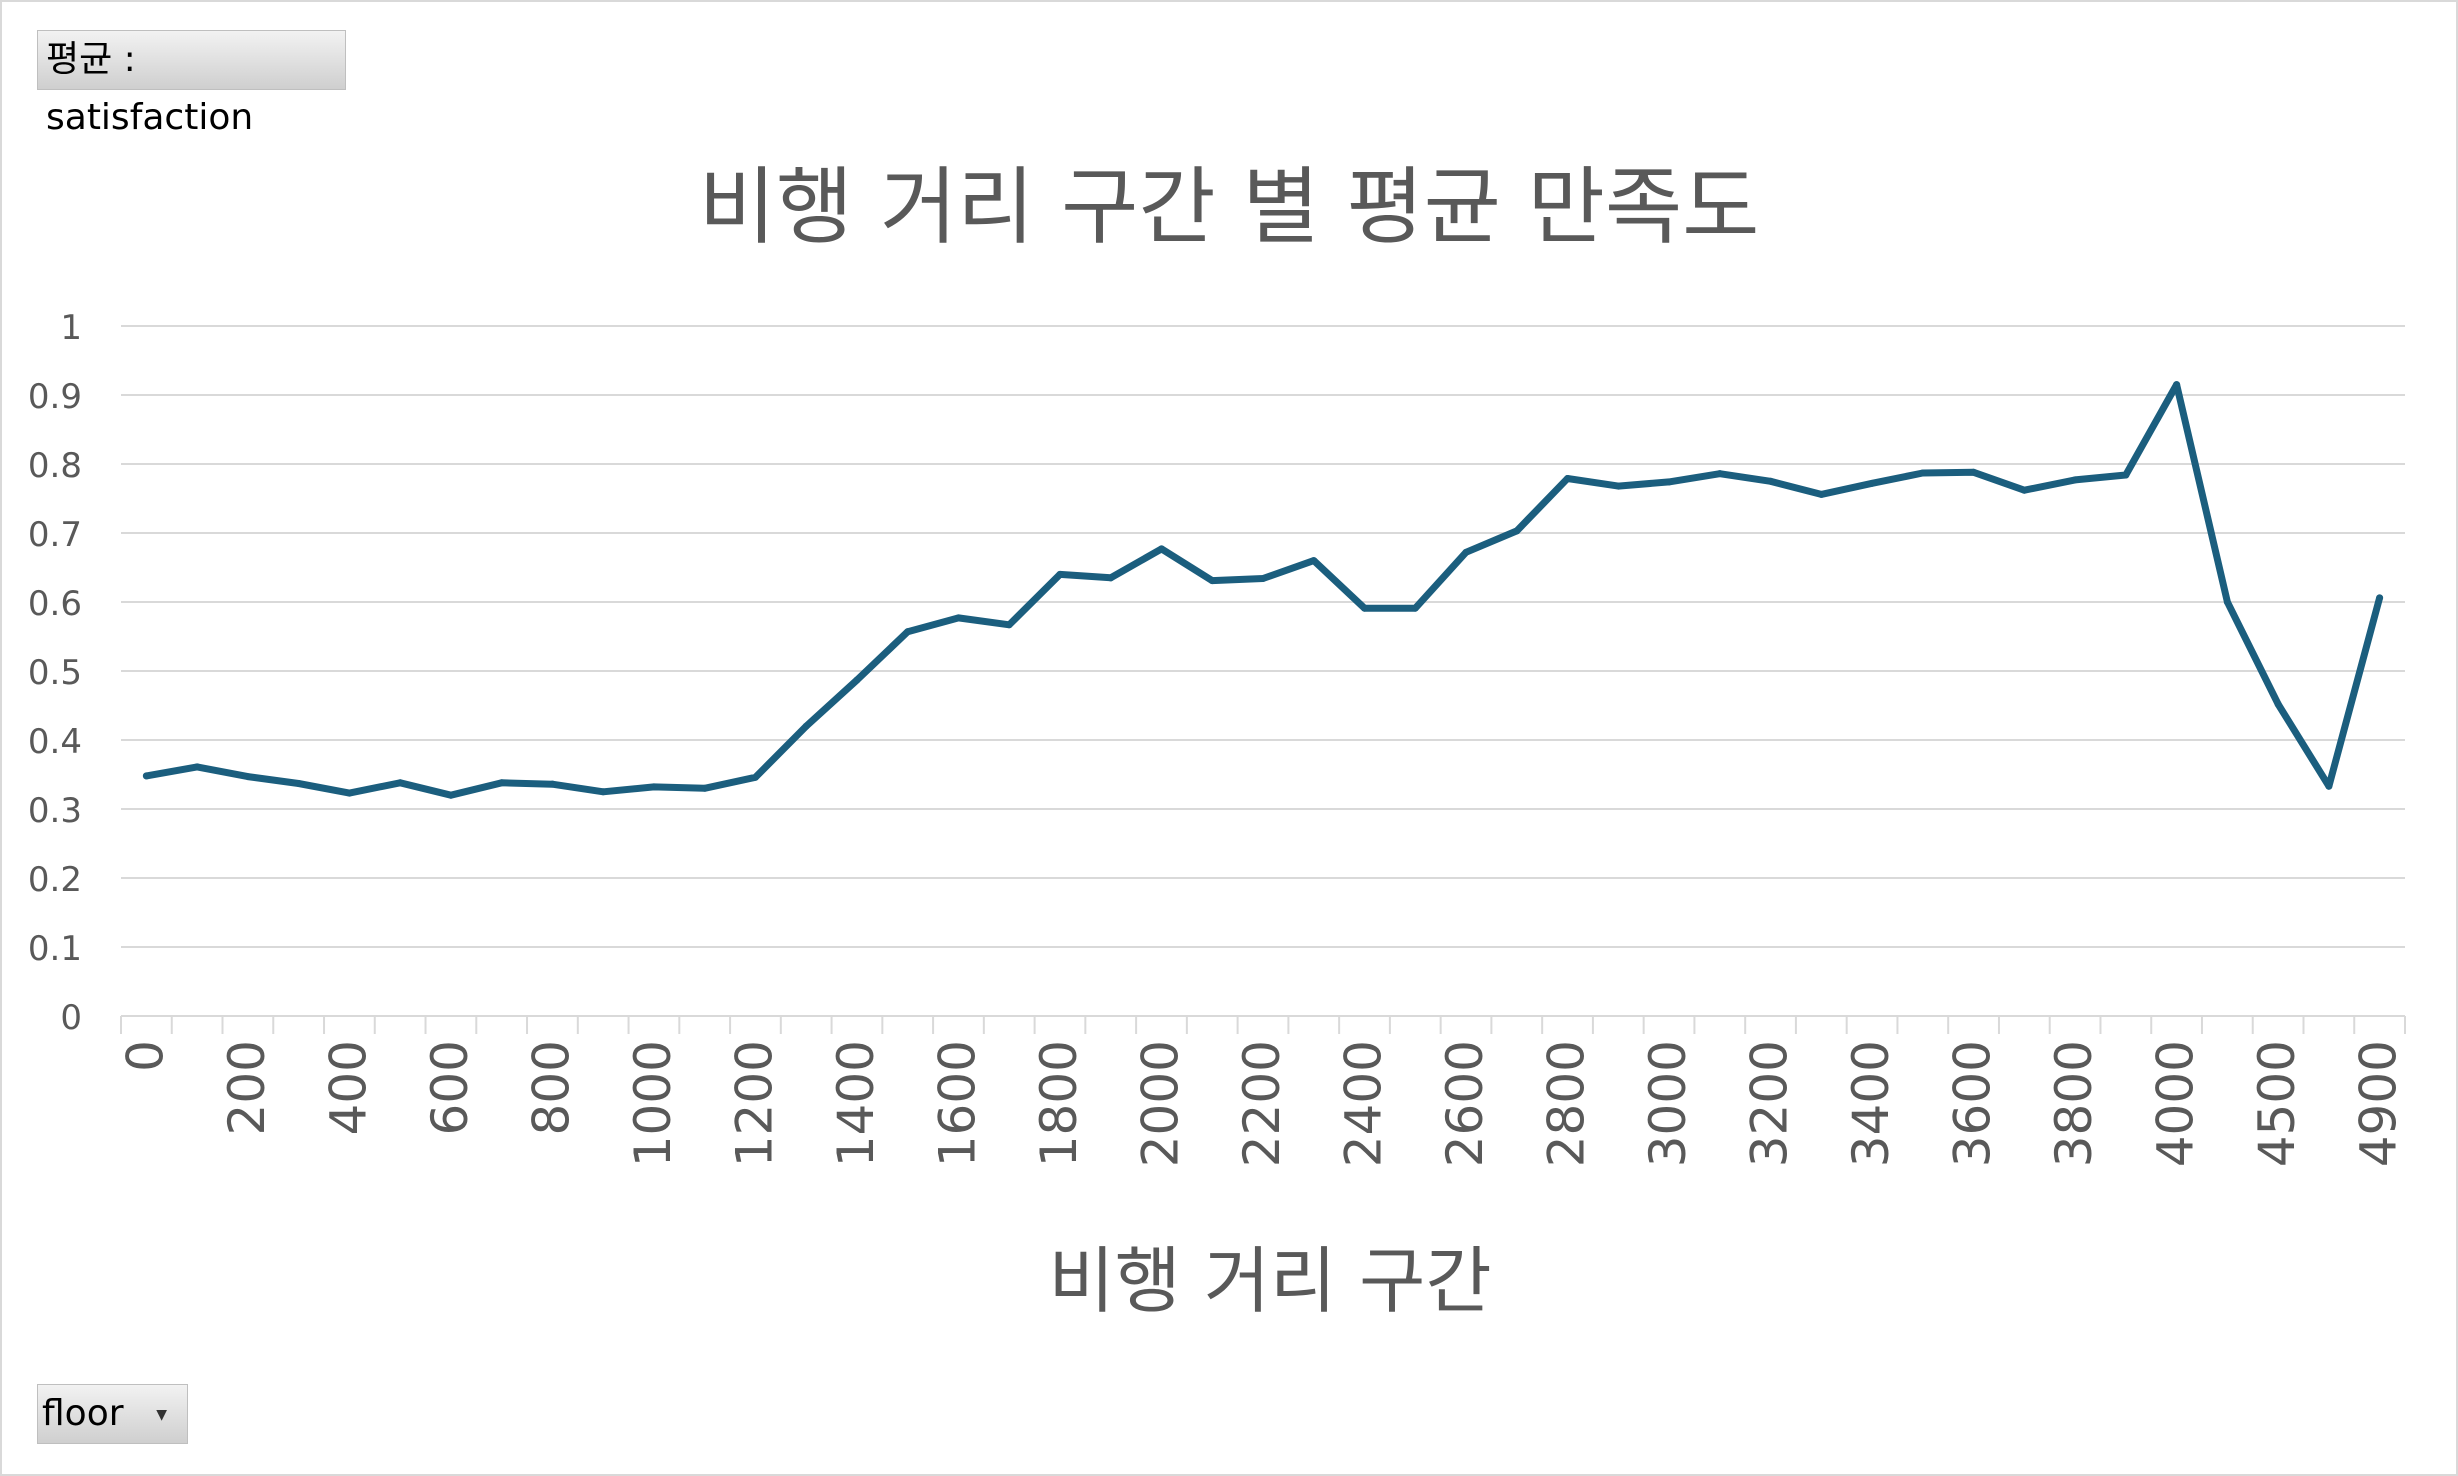  I want to click on value-field-button: 평균 : satisfaction, so click(191, 84).